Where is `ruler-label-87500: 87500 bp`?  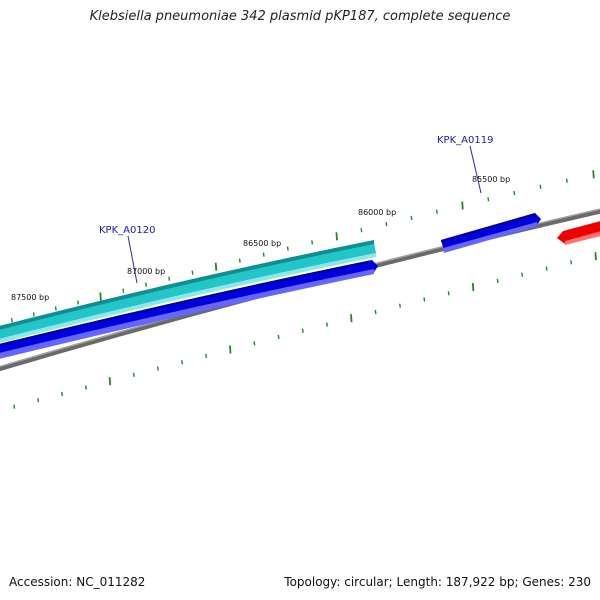 ruler-label-87500: 87500 bp is located at coordinates (30, 297).